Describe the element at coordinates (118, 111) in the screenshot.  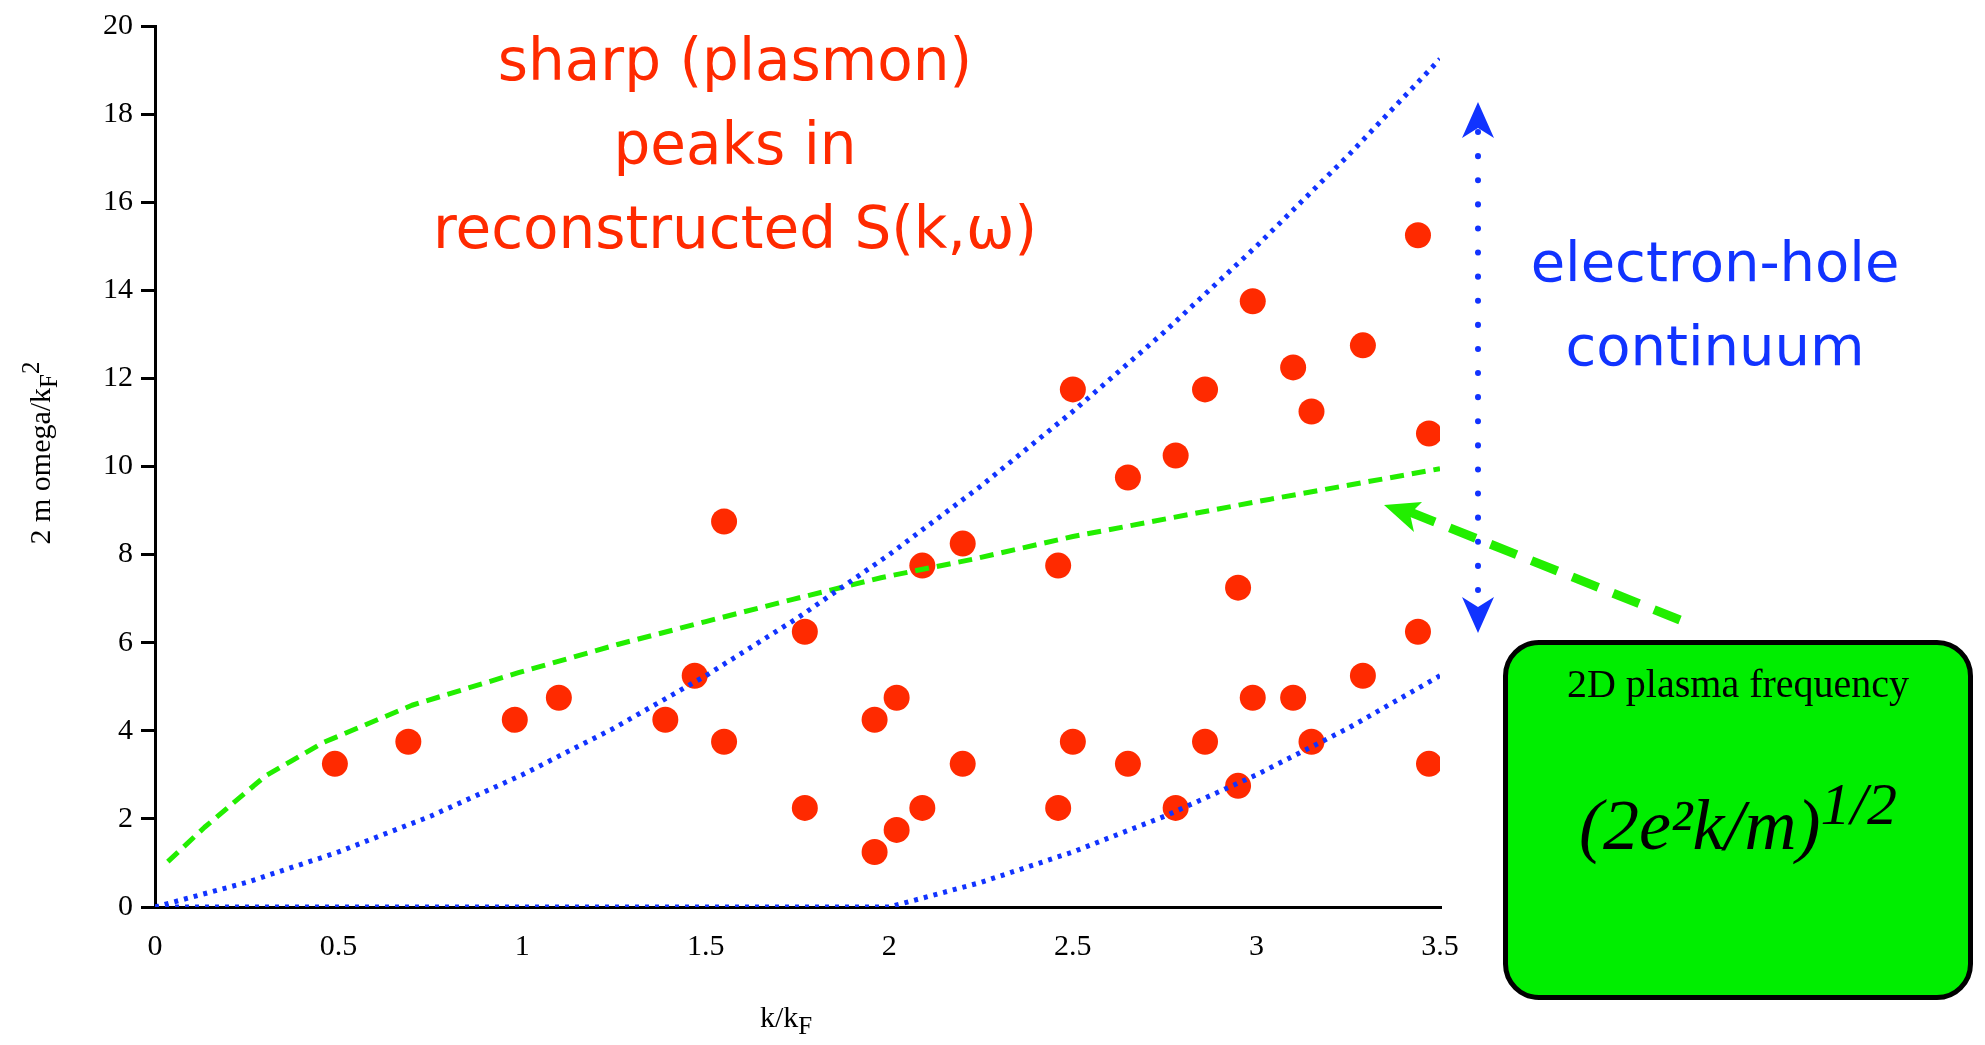
I see `y-tick-label: 18` at that location.